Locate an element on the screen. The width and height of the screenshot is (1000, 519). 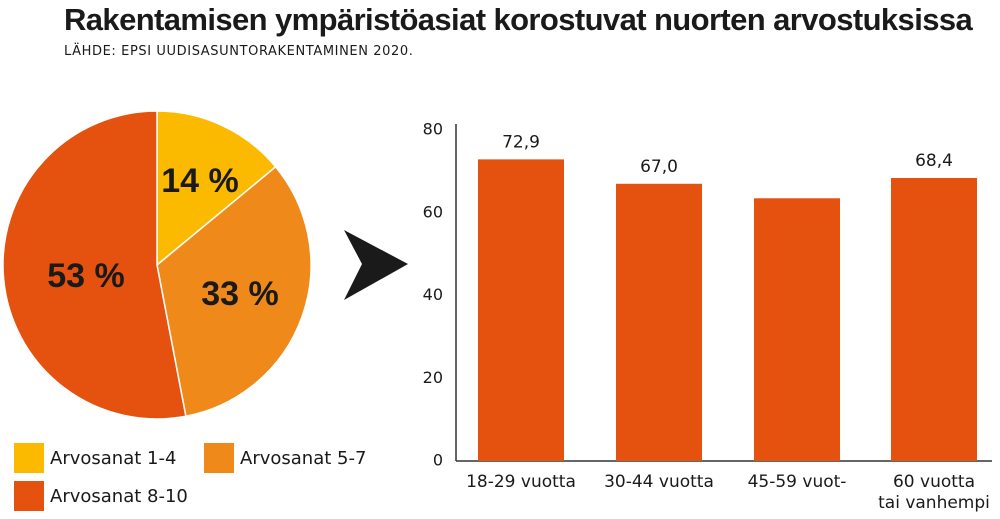
legend-label: Arvosanat 1-4 is located at coordinates (113, 458).